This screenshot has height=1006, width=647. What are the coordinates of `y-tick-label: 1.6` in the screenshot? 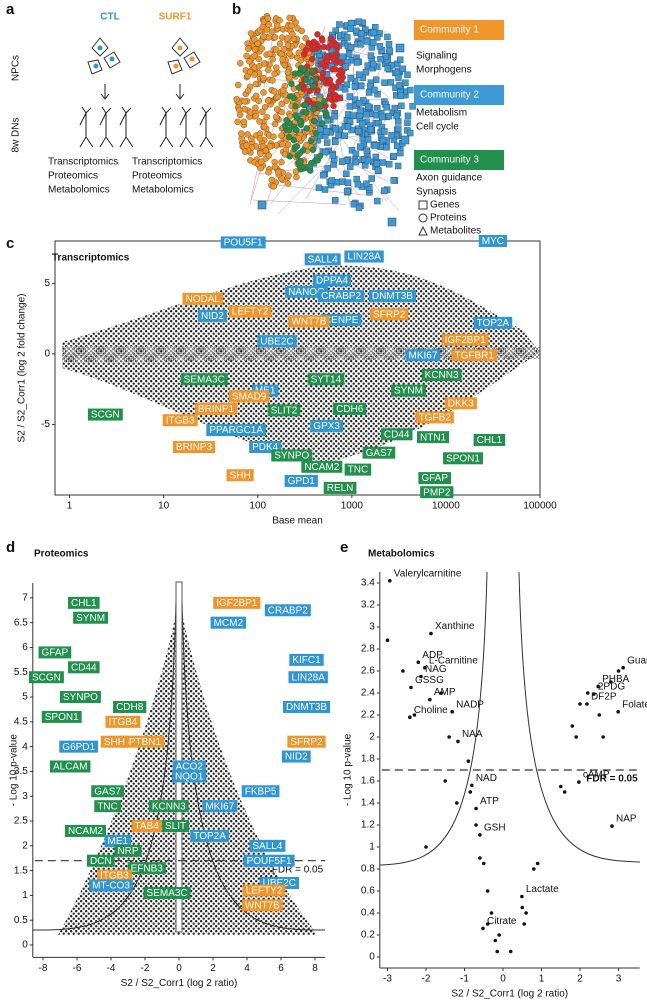 It's located at (368, 781).